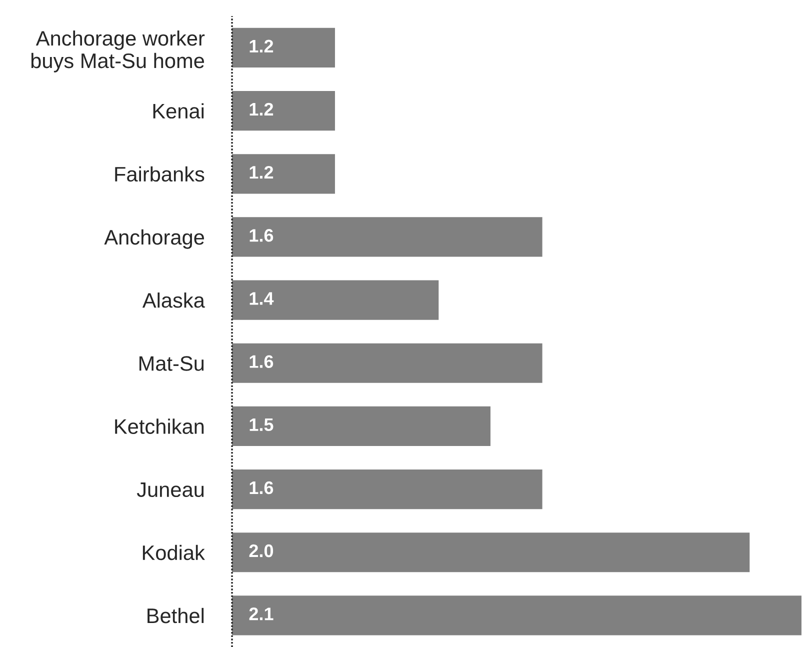 Image resolution: width=807 pixels, height=647 pixels. What do you see at coordinates (118, 51) in the screenshot?
I see `y-tick-label: Anchorage worker buys Mat-Su home` at bounding box center [118, 51].